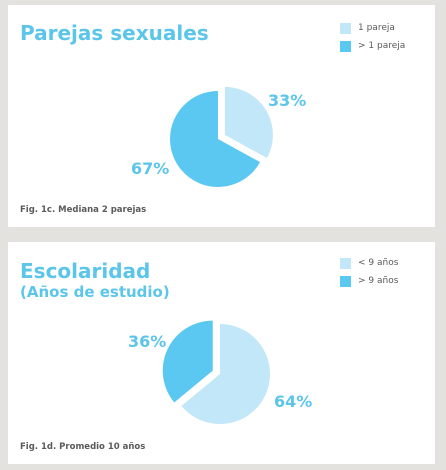  I want to click on figure-caption: Fig. 1c. Mediana 2 parejas, so click(83, 210).